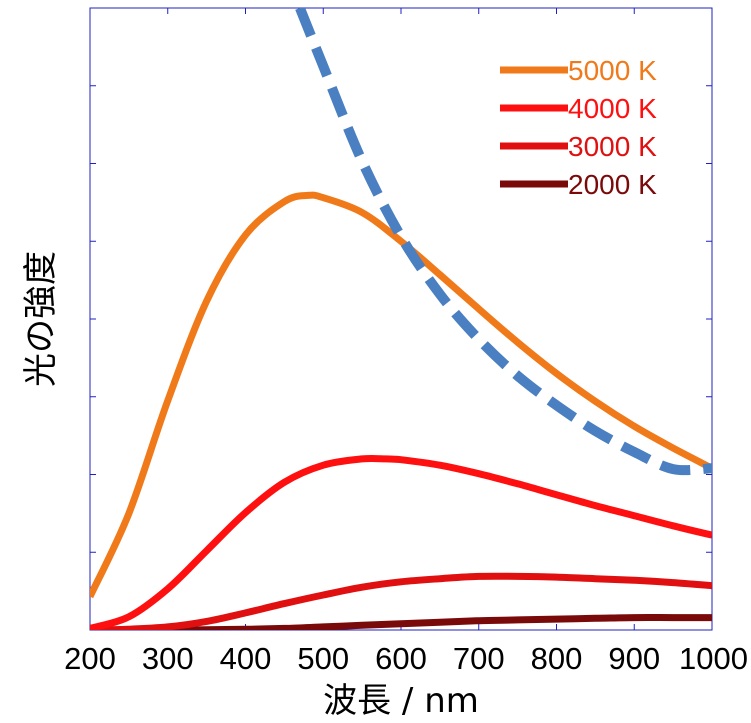 The width and height of the screenshot is (751, 723). I want to click on legend-label-2000k: 2000 K, so click(612, 184).